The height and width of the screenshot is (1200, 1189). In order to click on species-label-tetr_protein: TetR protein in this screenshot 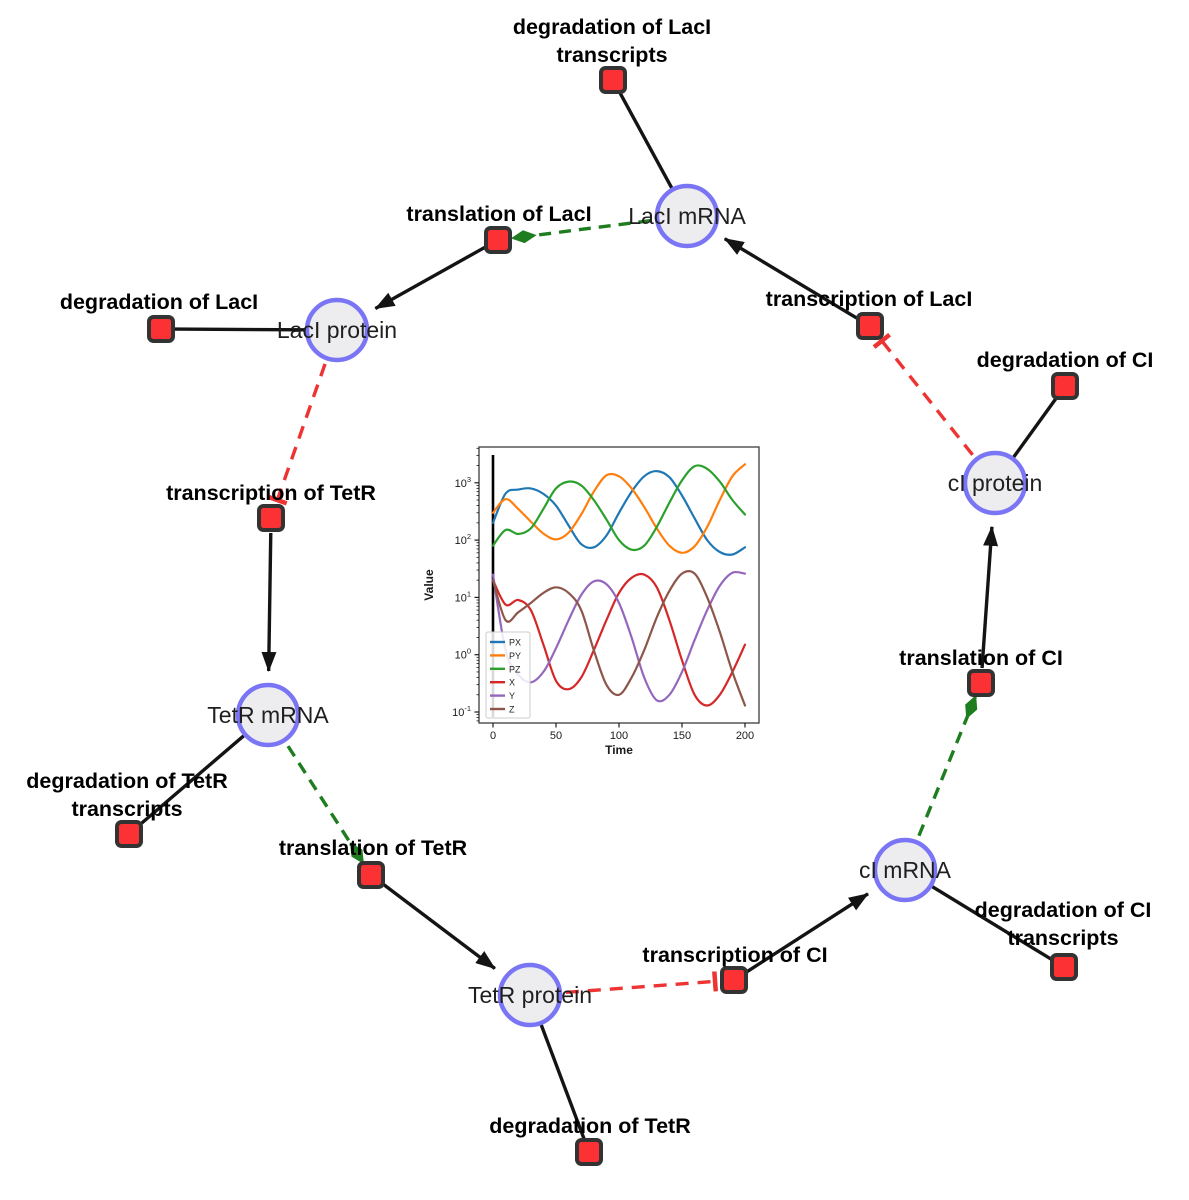, I will do `click(530, 995)`.